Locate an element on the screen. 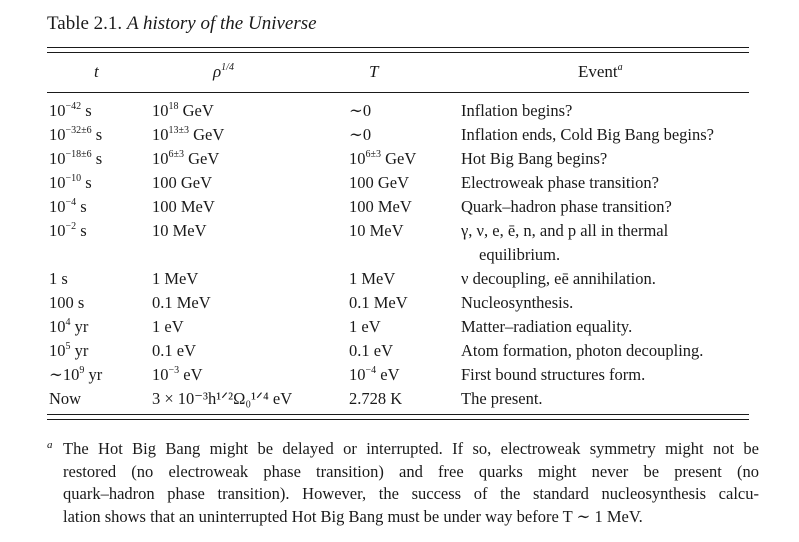  temperature-cell-value: 1 eV is located at coordinates (365, 326).